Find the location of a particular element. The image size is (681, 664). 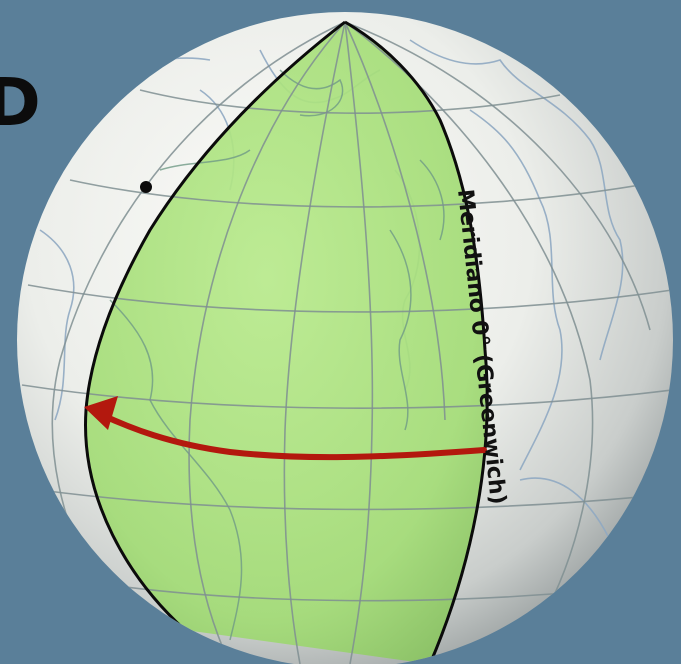

westward-arrow is located at coordinates (292, 436).